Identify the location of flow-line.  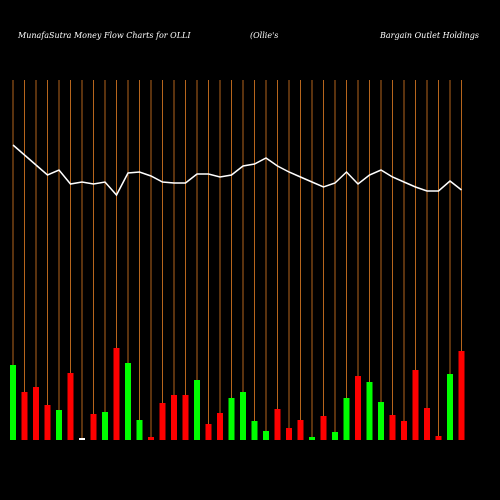
(237, 170).